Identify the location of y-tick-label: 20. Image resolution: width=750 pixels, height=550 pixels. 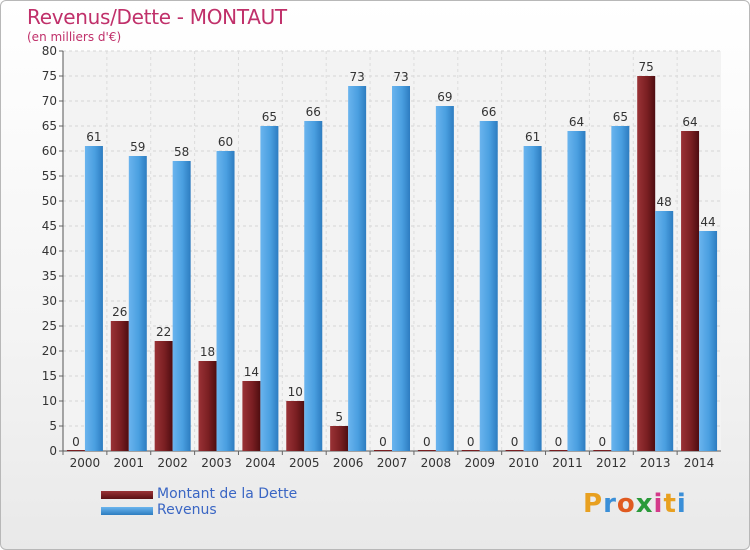
(49, 351).